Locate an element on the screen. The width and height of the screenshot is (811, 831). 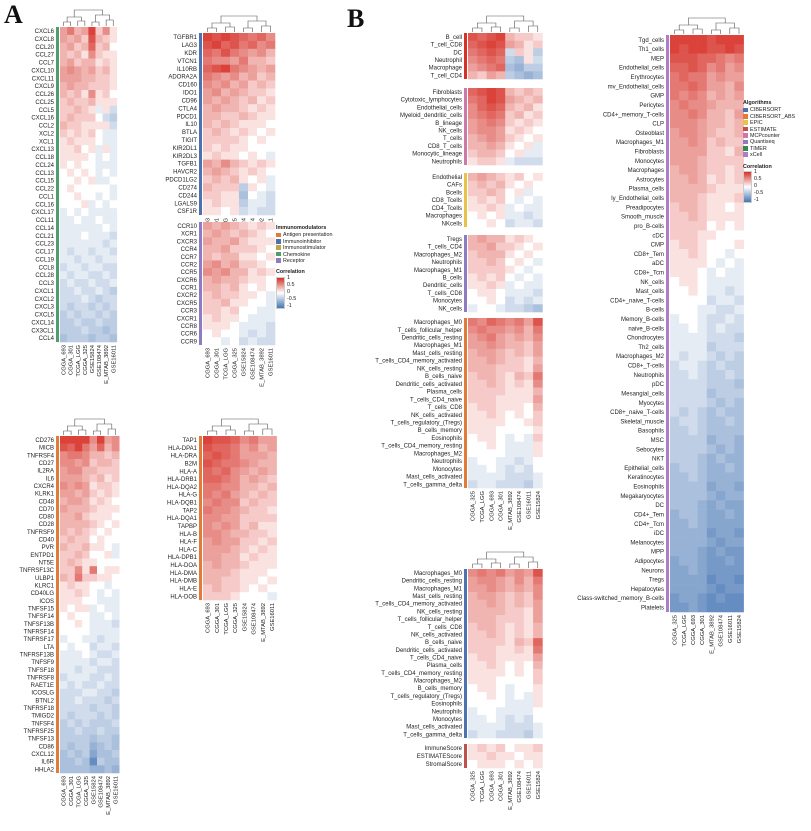
row-label: GMP is located at coordinates (657, 97).